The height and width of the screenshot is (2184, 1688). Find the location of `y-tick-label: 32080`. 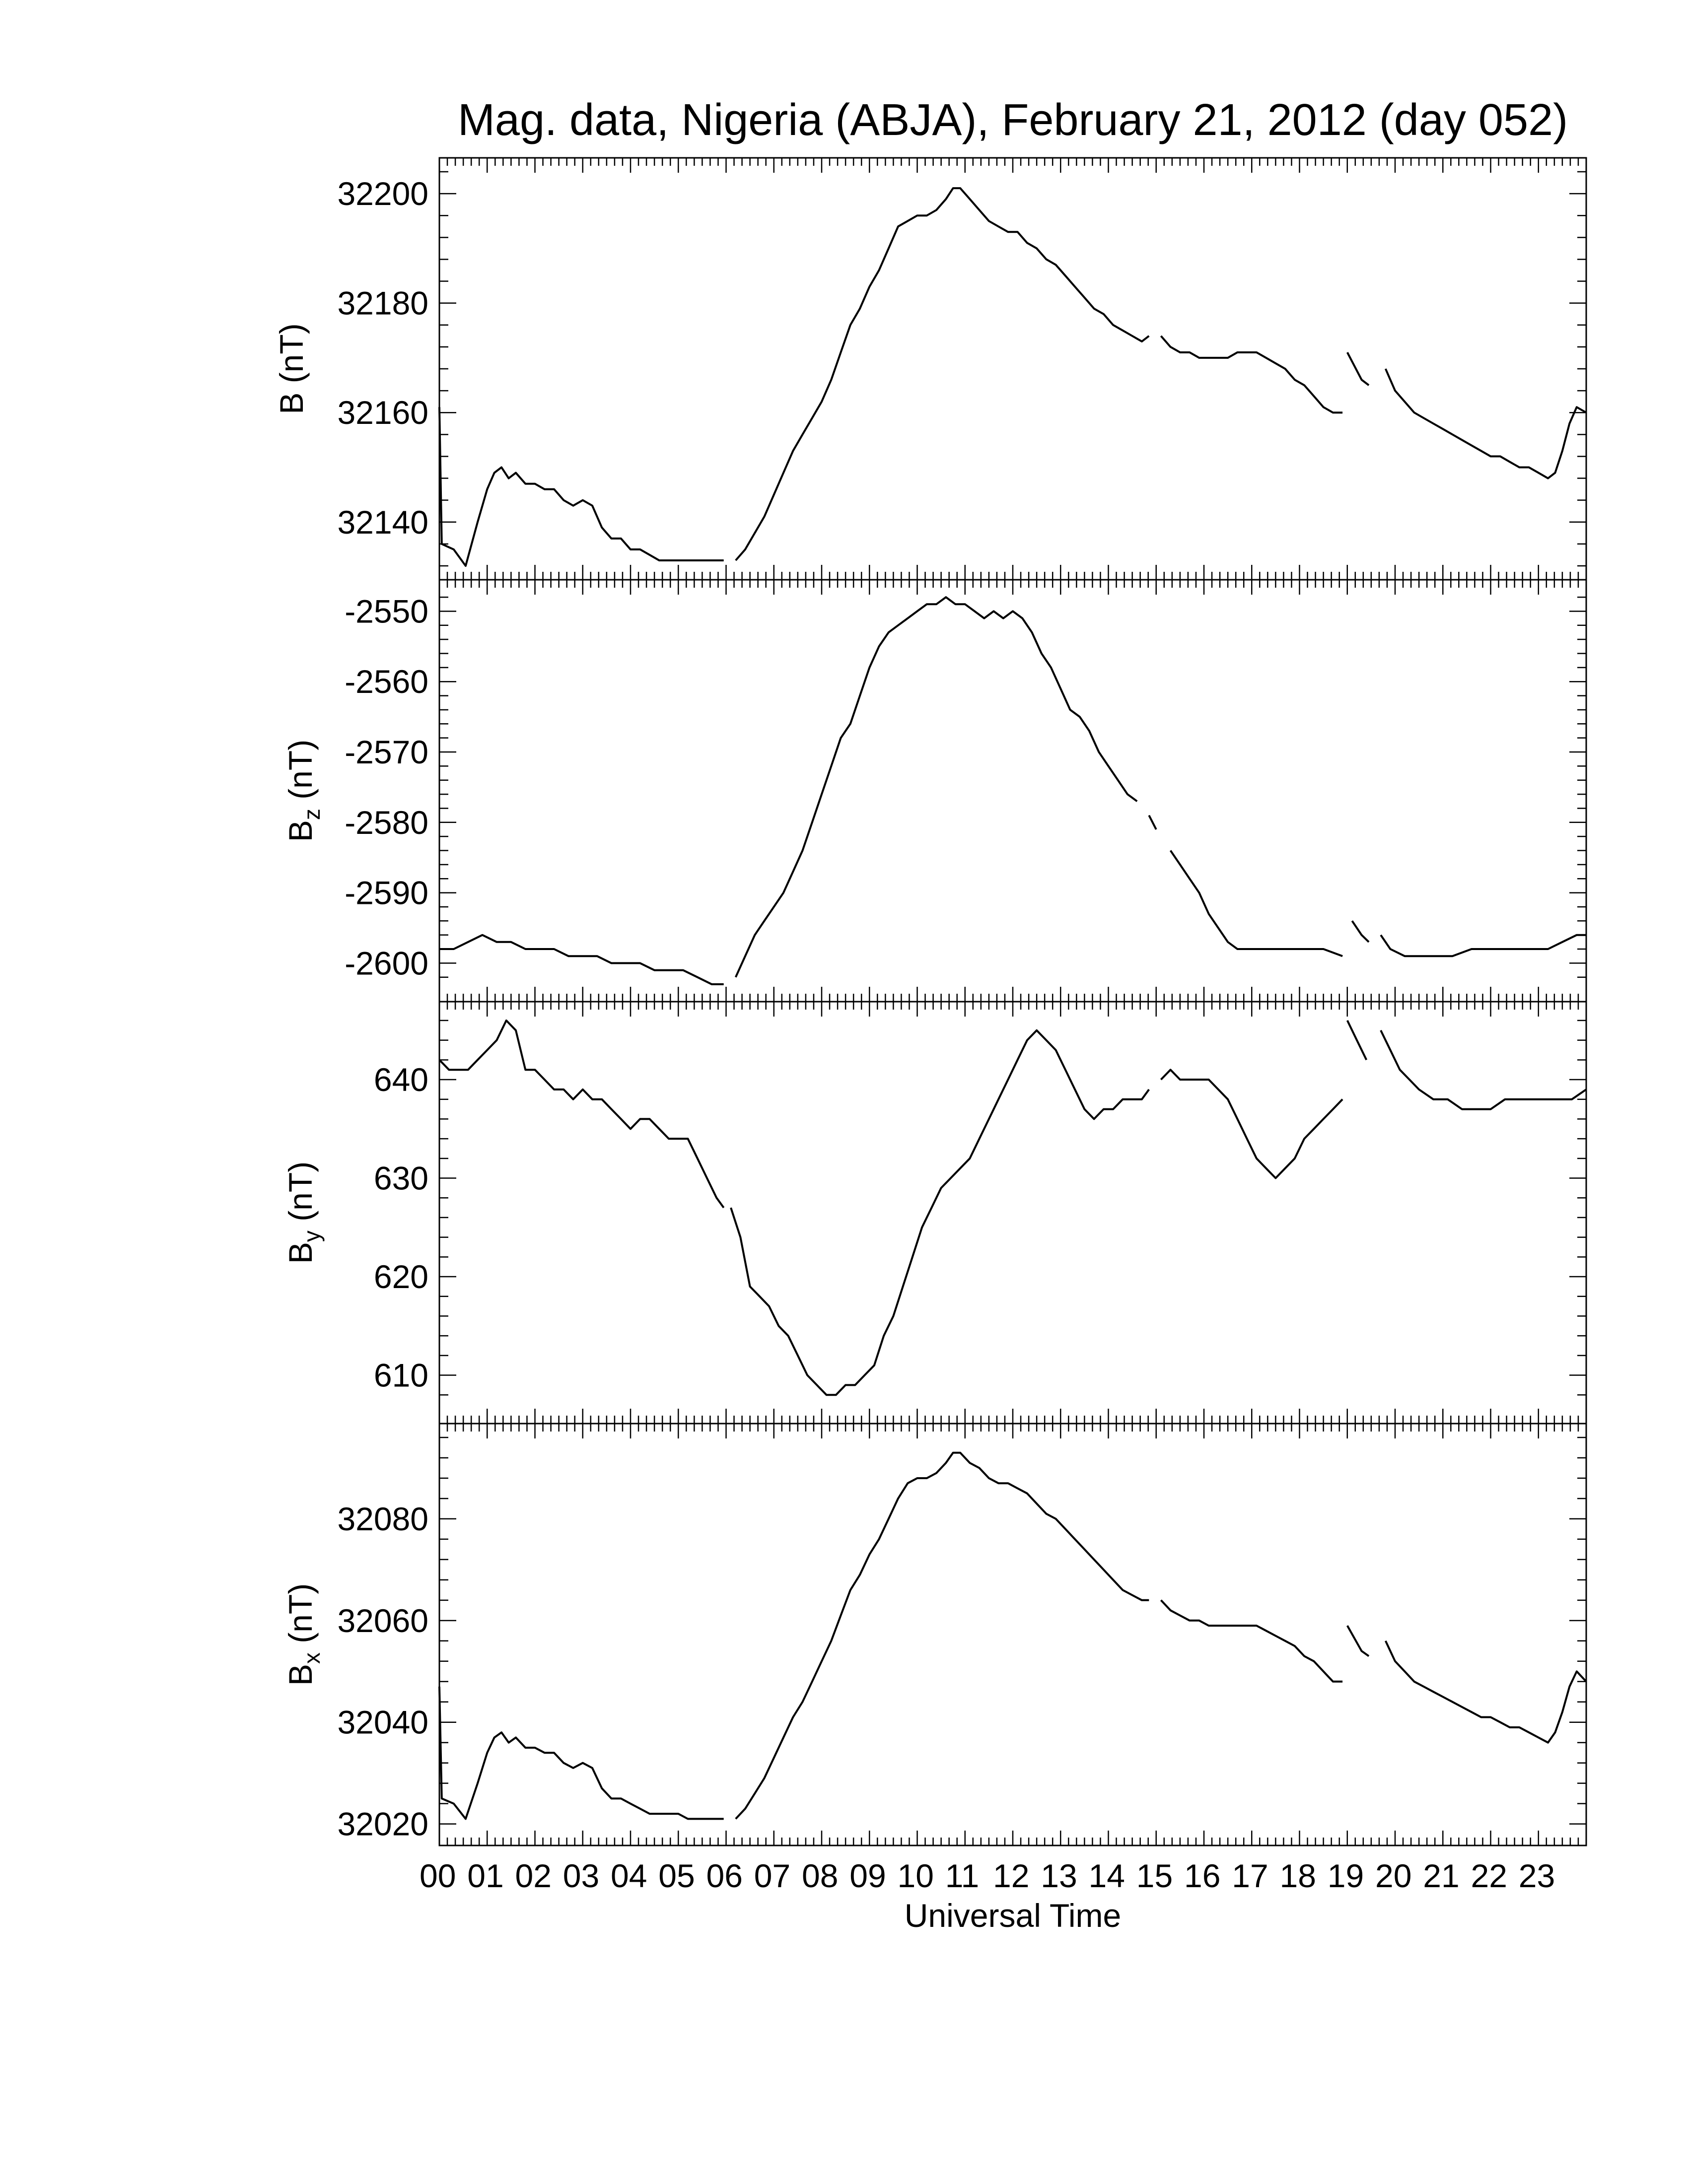

y-tick-label: 32080 is located at coordinates (382, 1519).